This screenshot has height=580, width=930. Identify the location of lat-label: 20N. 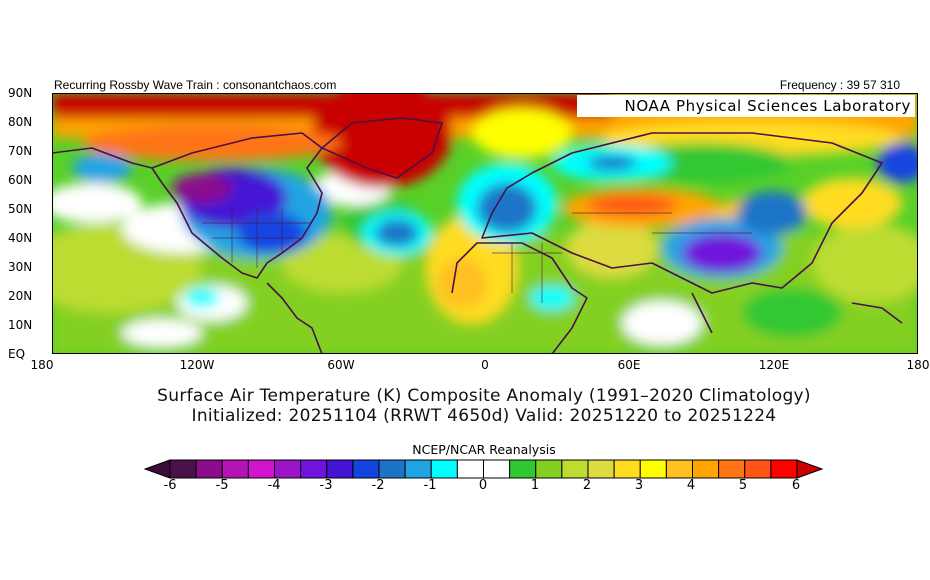
(20, 296).